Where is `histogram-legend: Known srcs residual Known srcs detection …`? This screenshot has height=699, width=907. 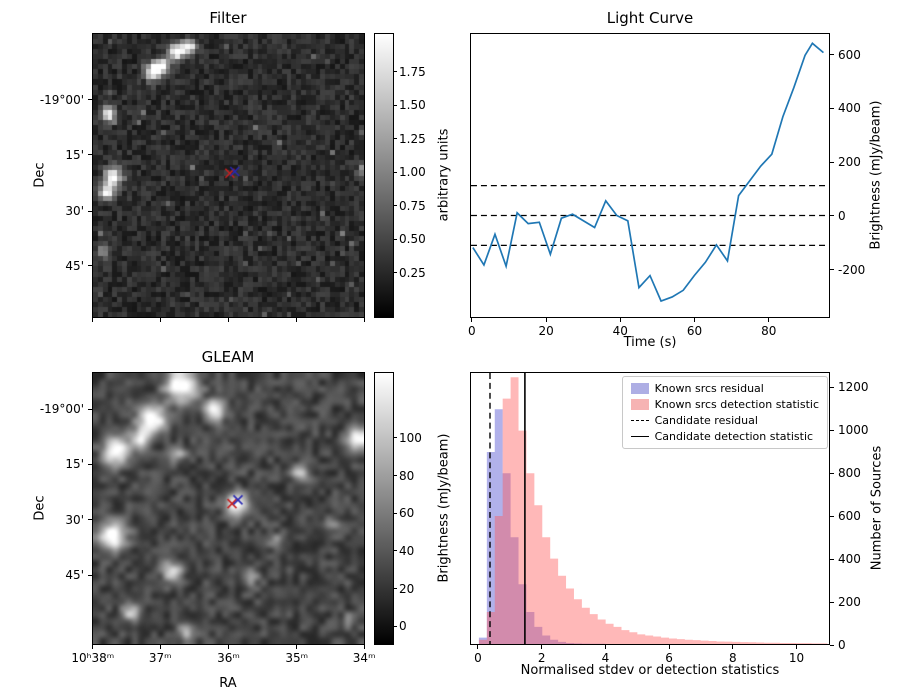 histogram-legend: Known srcs residual Known srcs detection … is located at coordinates (724, 412).